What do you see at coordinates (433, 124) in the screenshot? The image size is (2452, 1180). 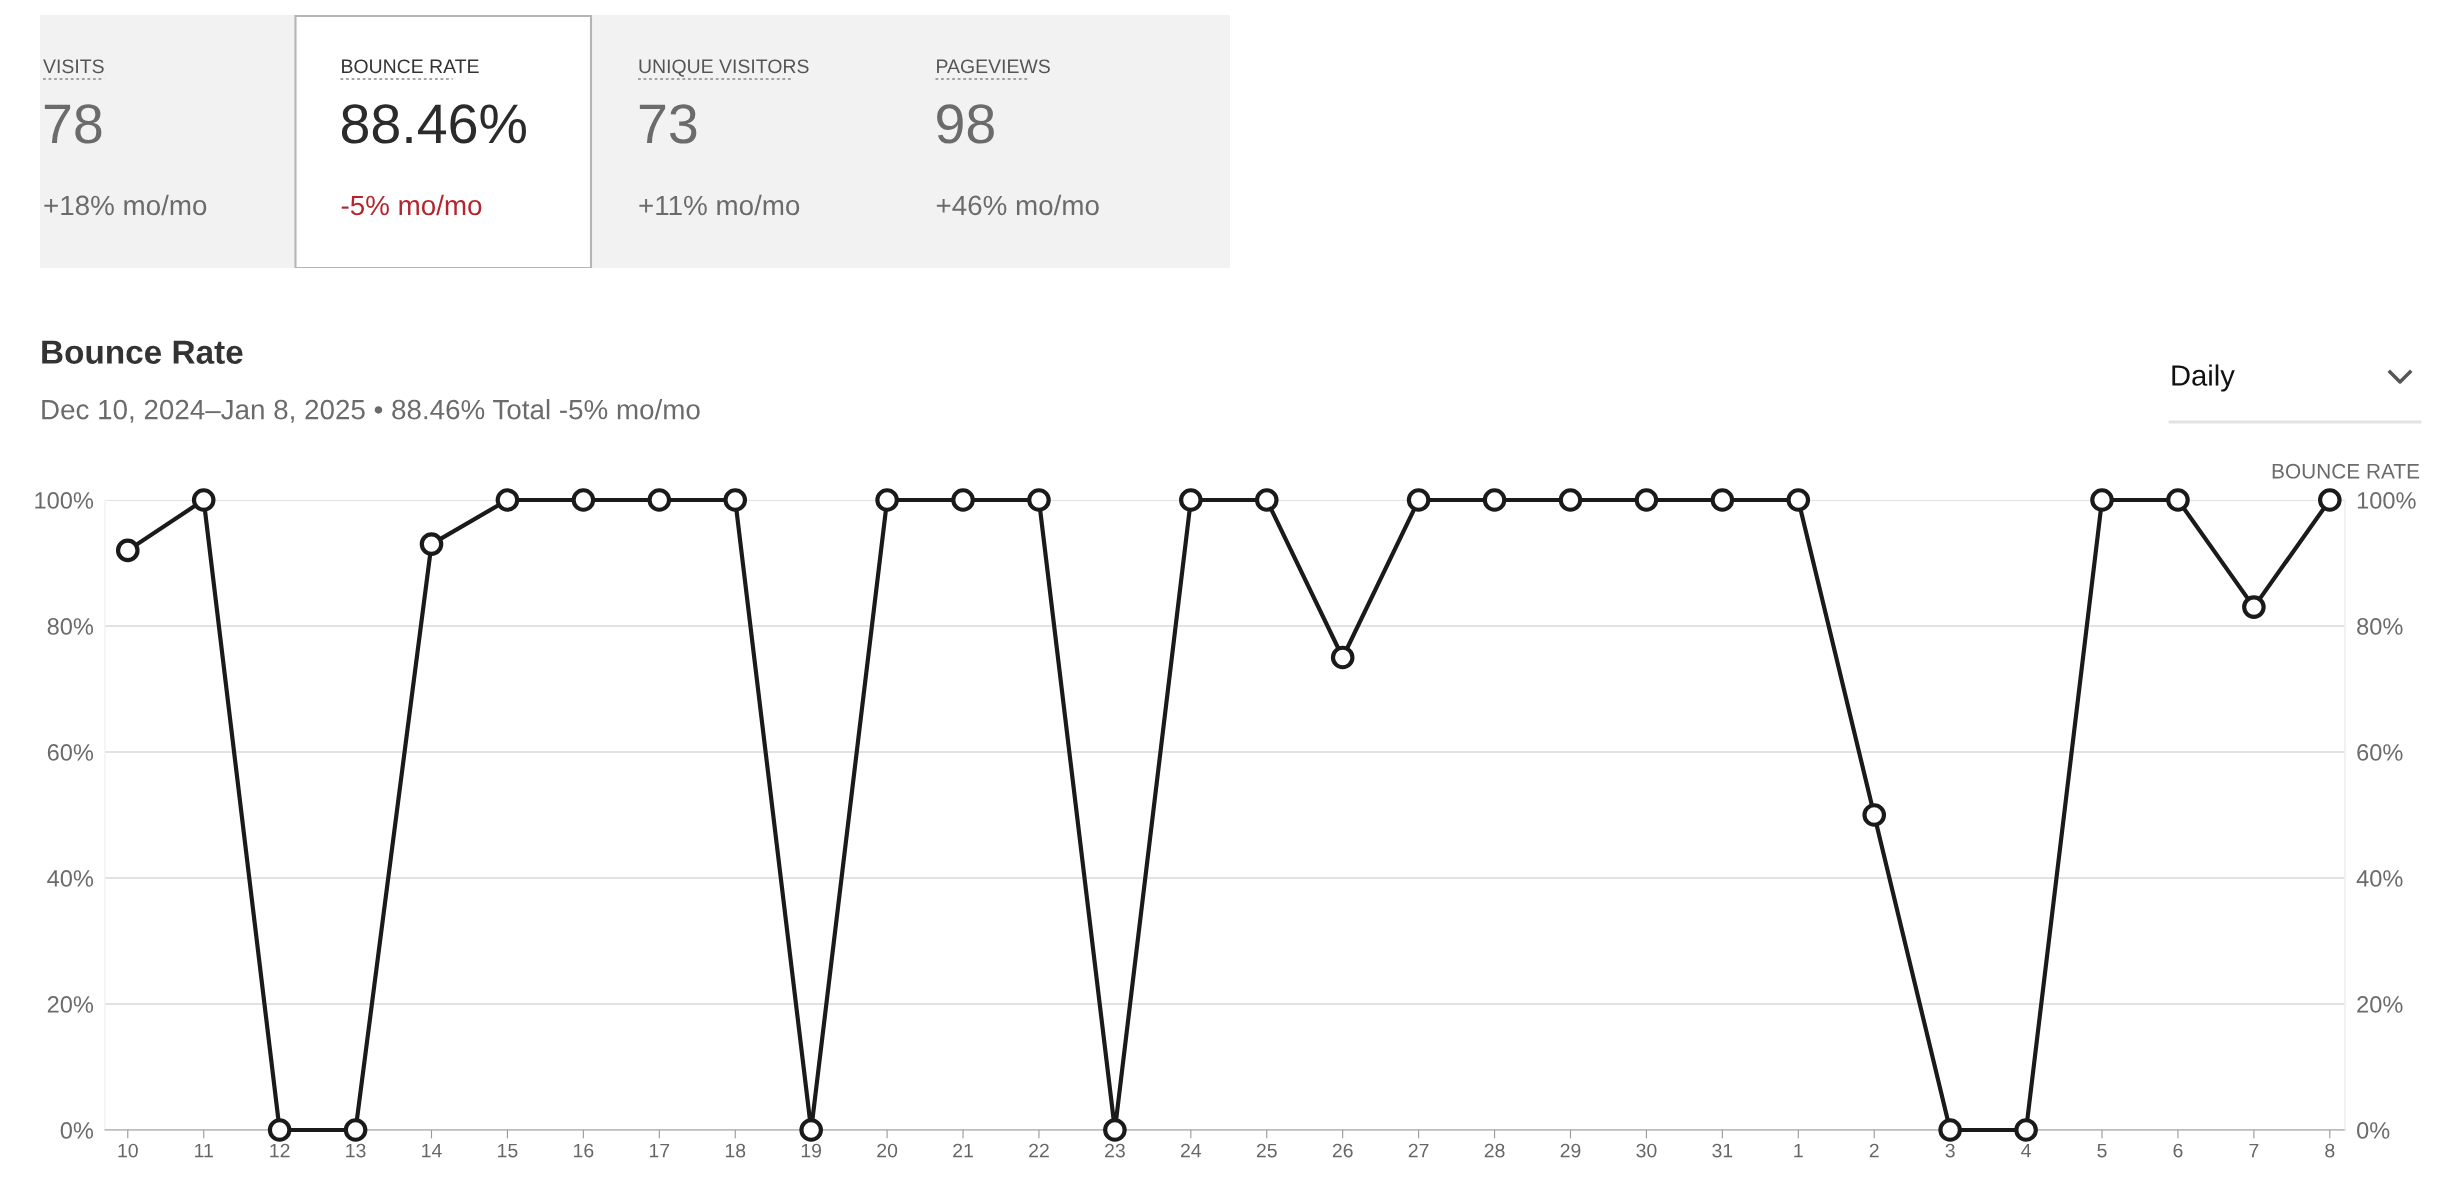 I see `text: 88.46%` at bounding box center [433, 124].